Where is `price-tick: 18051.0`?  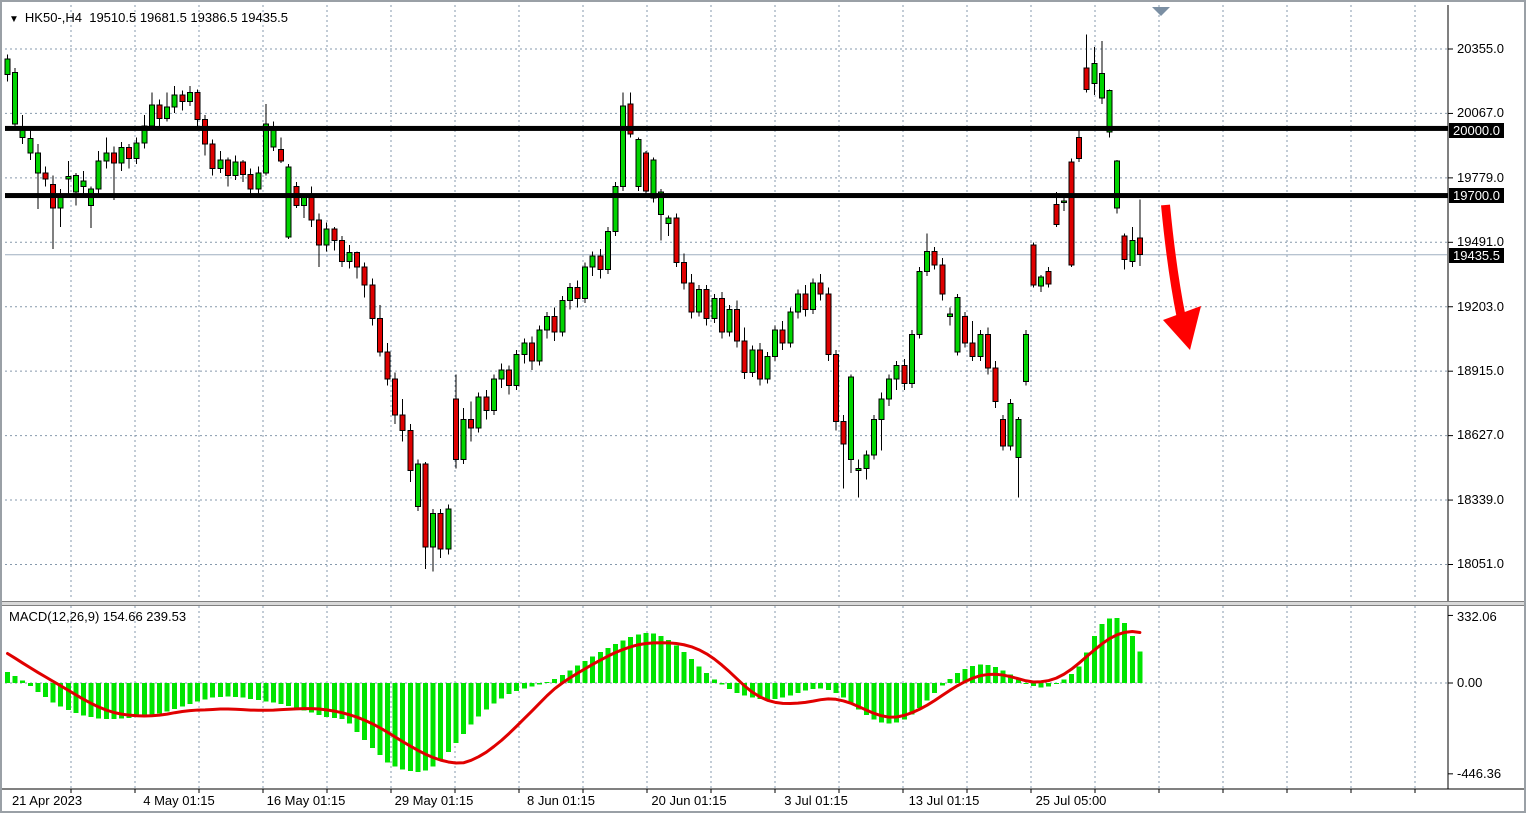
price-tick: 18051.0 is located at coordinates (1480, 563).